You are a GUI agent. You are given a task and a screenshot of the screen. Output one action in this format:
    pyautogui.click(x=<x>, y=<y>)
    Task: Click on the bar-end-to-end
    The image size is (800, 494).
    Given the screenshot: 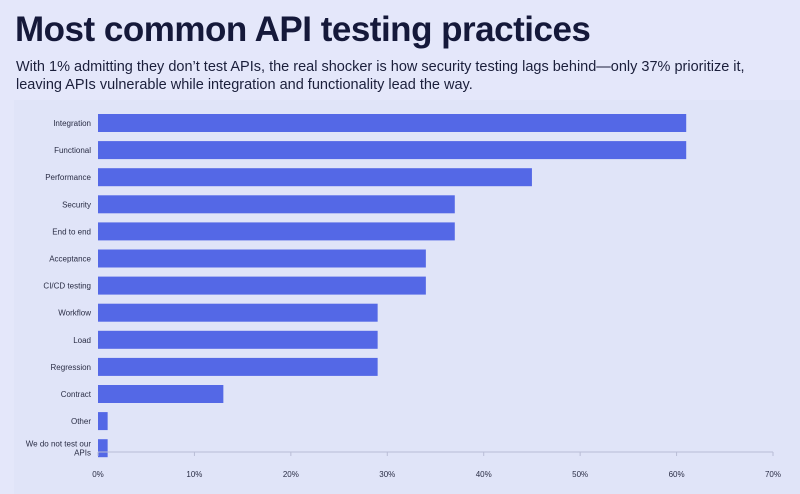 What is the action you would take?
    pyautogui.click(x=276, y=231)
    